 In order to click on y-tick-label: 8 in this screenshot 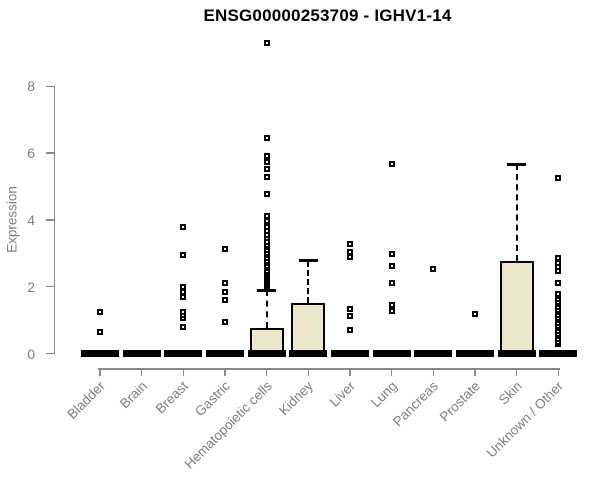, I will do `click(31, 86)`.